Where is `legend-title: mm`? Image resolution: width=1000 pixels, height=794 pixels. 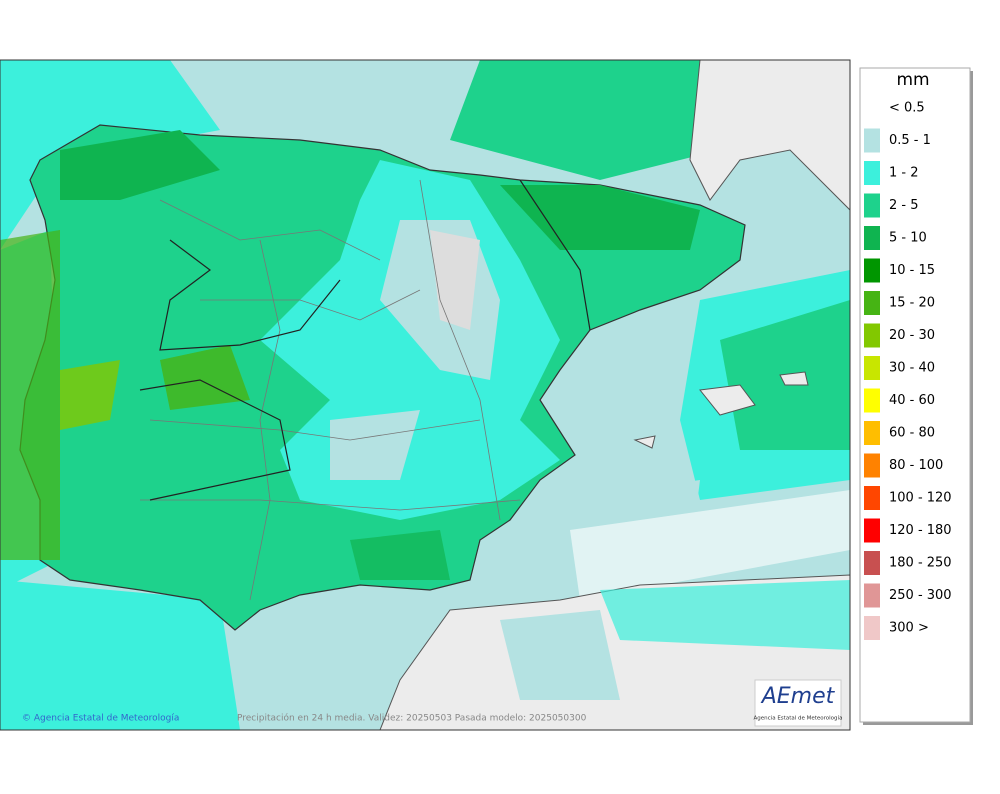 legend-title: mm is located at coordinates (912, 80).